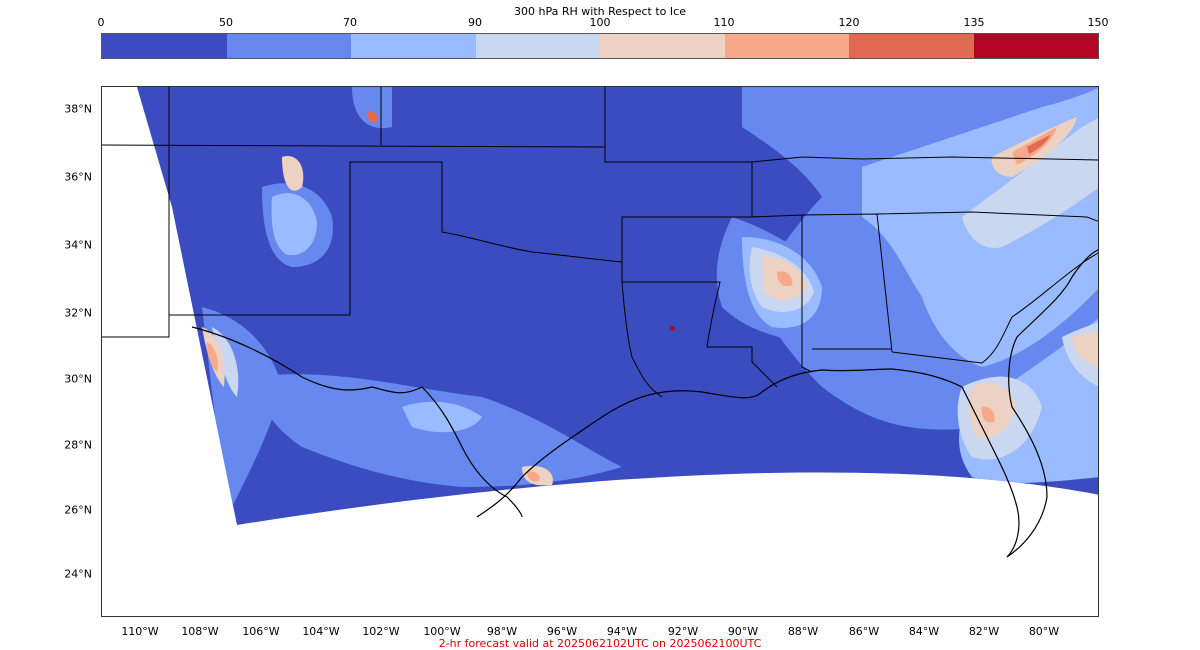 The width and height of the screenshot is (1200, 650). I want to click on longitude-label: 88°W, so click(803, 631).